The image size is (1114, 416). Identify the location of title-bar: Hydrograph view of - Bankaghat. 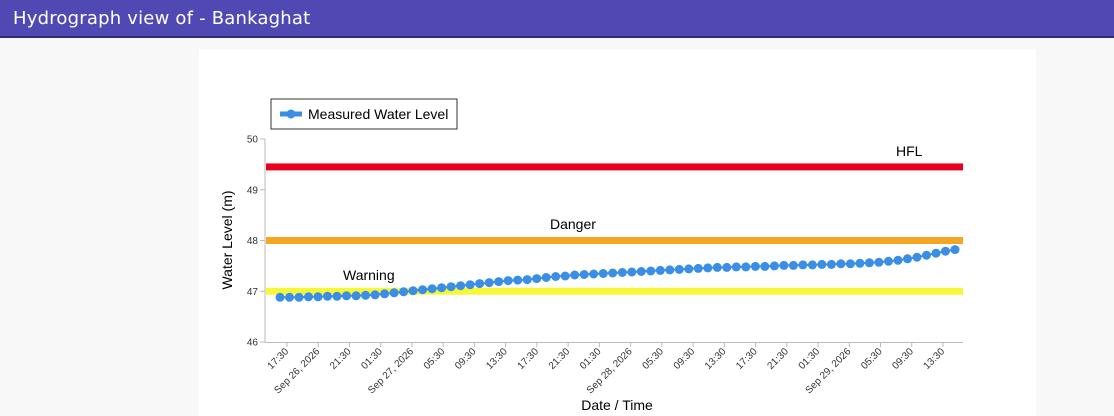
(557, 19).